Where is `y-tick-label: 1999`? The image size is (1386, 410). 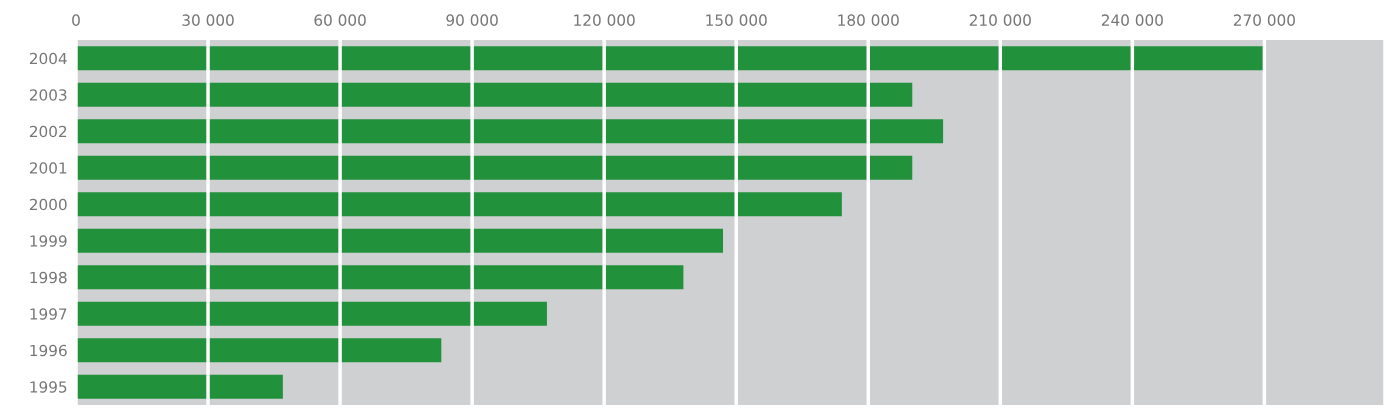
y-tick-label: 1999 is located at coordinates (48, 241).